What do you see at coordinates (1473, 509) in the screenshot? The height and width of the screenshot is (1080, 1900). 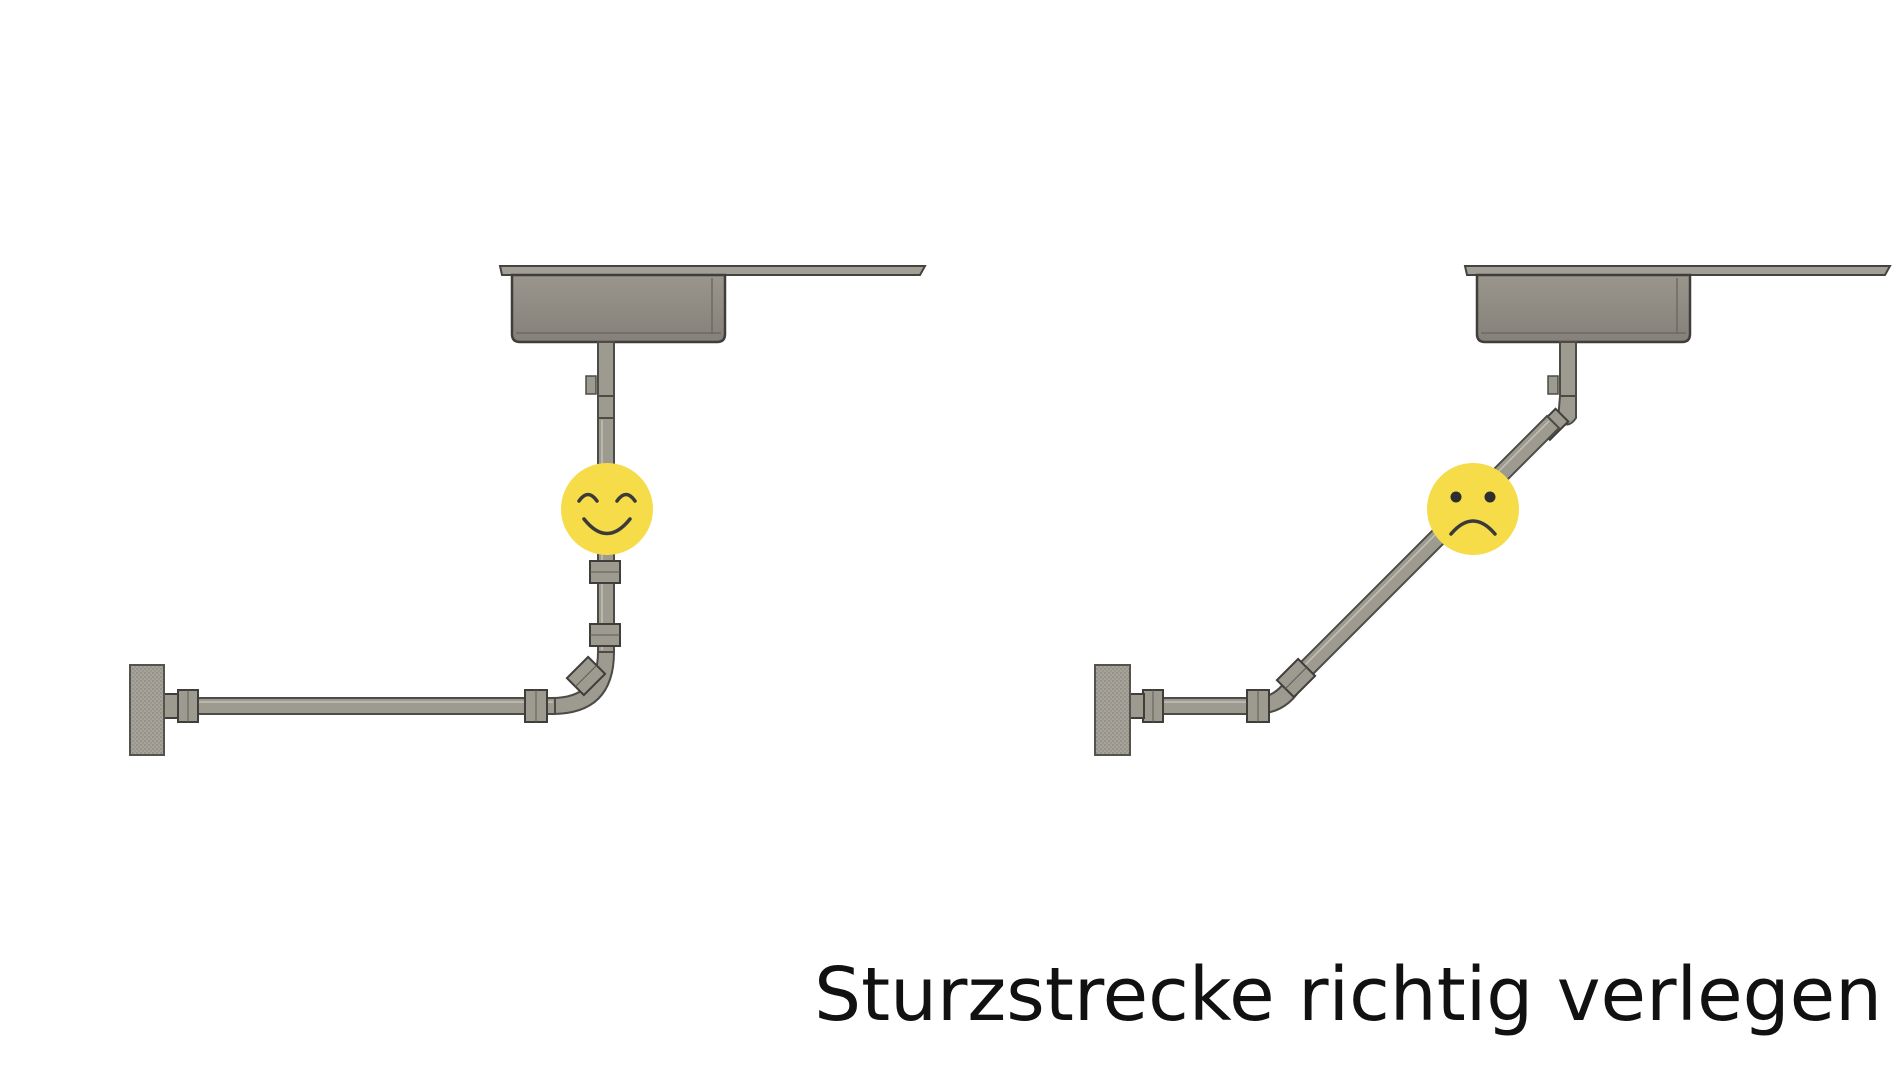 I see `frowning-face-icon` at bounding box center [1473, 509].